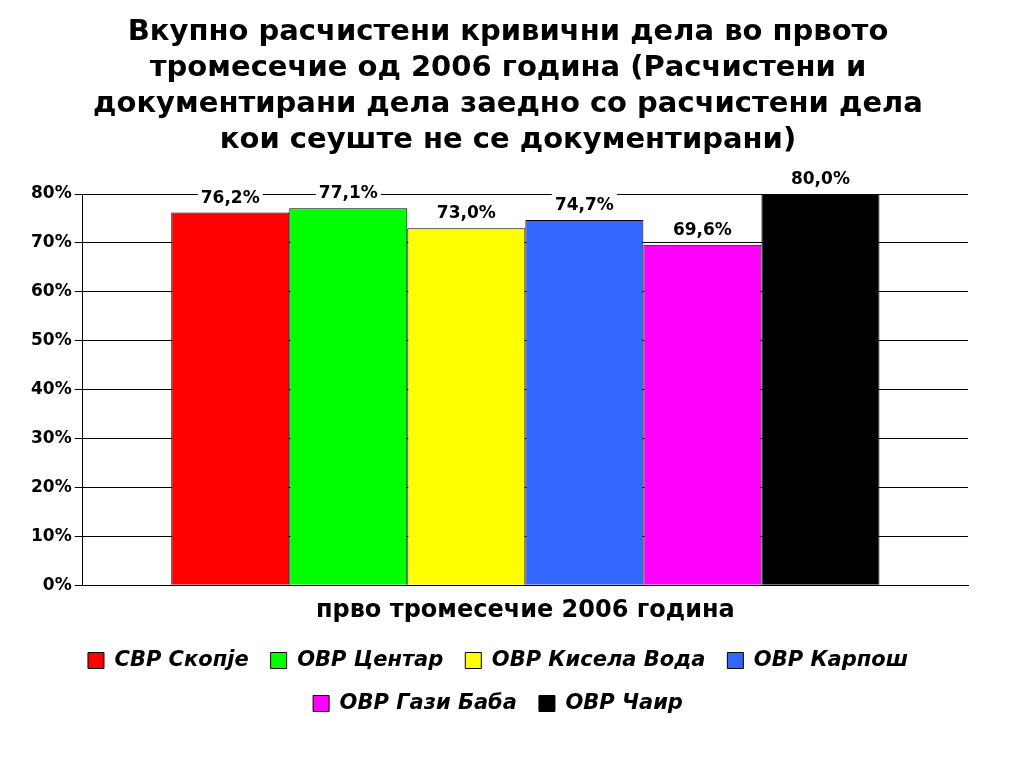 The width and height of the screenshot is (1024, 768). What do you see at coordinates (466, 212) in the screenshot?
I see `data-label: 73,0%` at bounding box center [466, 212].